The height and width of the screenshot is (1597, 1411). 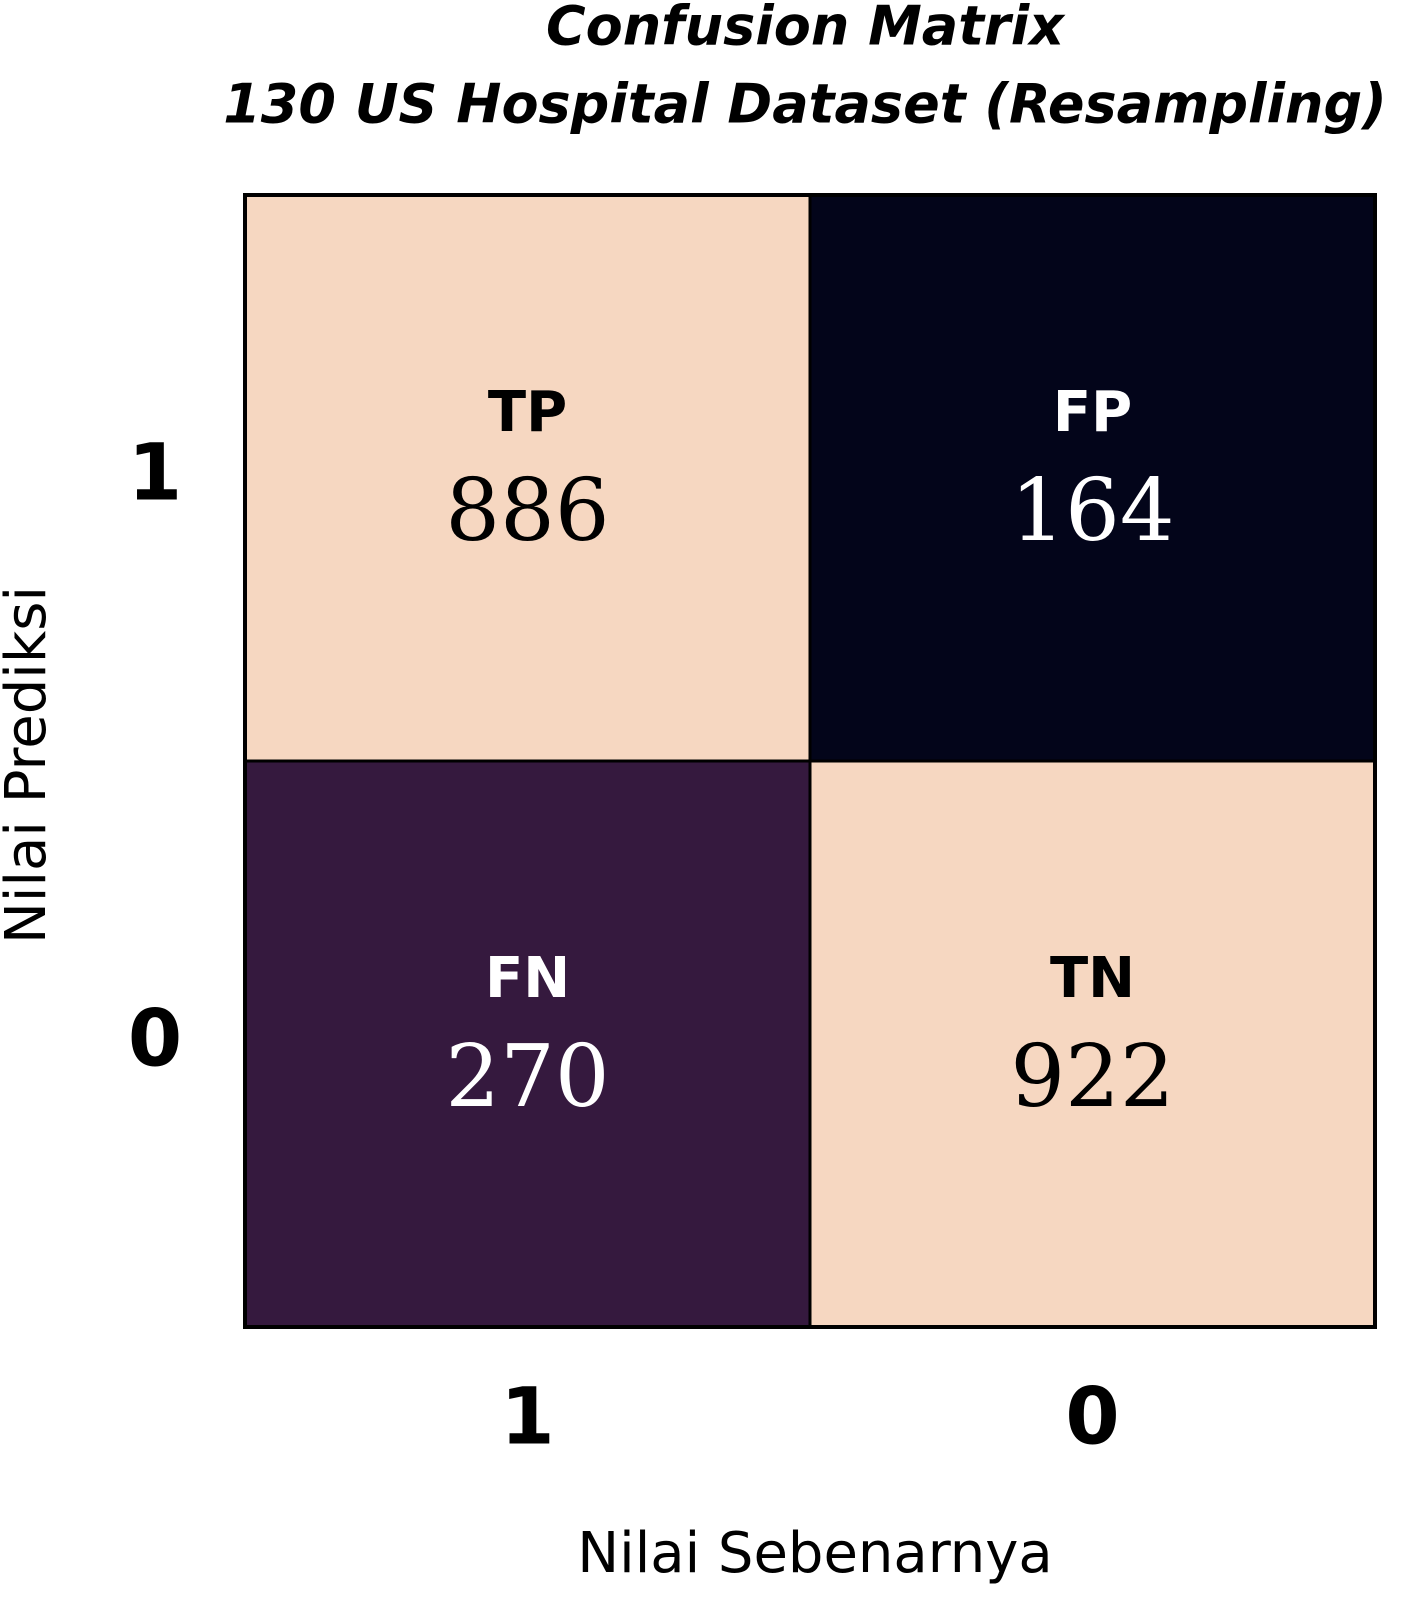 I want to click on cell-label: TN, so click(x=1092, y=978).